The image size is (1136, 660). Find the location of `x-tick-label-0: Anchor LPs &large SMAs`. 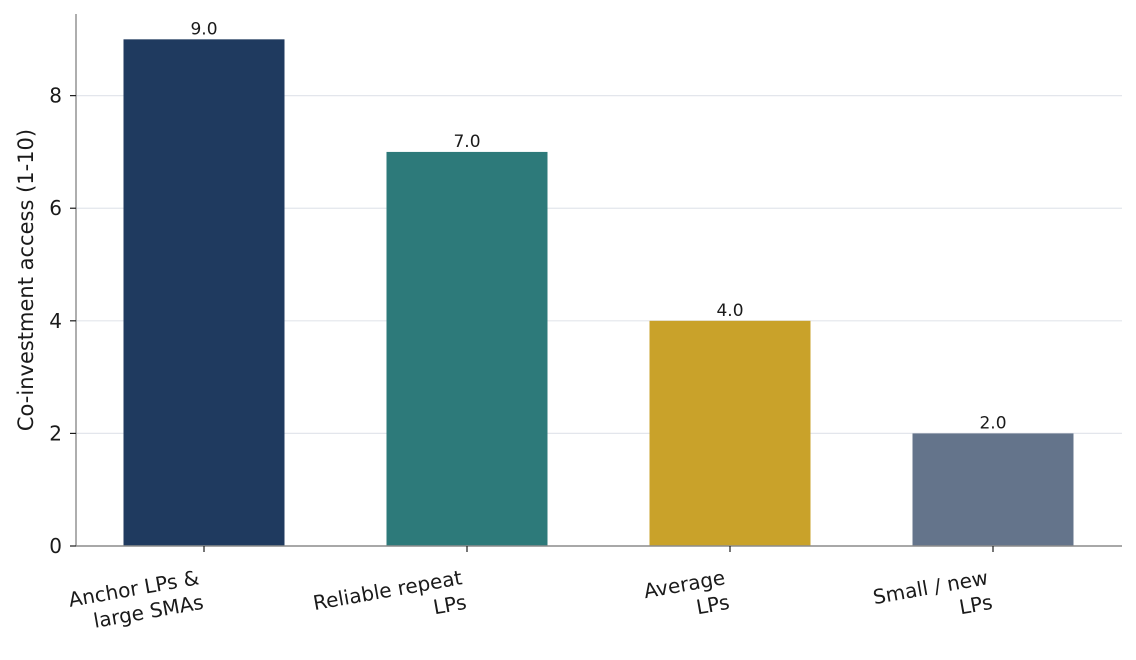

x-tick-label-0: Anchor LPs &large SMAs is located at coordinates (136, 600).